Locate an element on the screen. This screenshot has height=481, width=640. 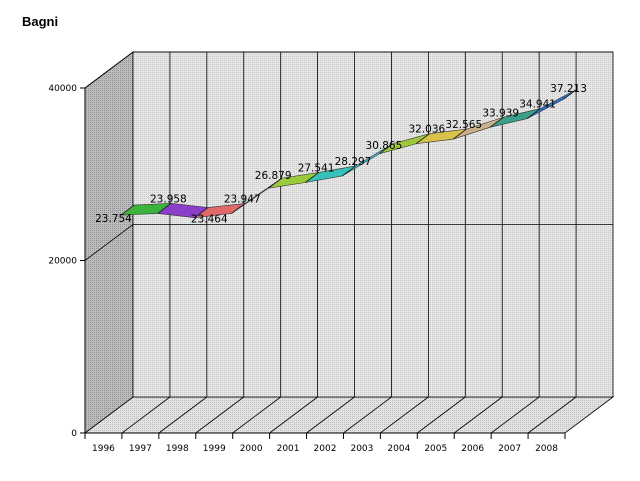
data-point-2001 is located at coordinates (312, 177).